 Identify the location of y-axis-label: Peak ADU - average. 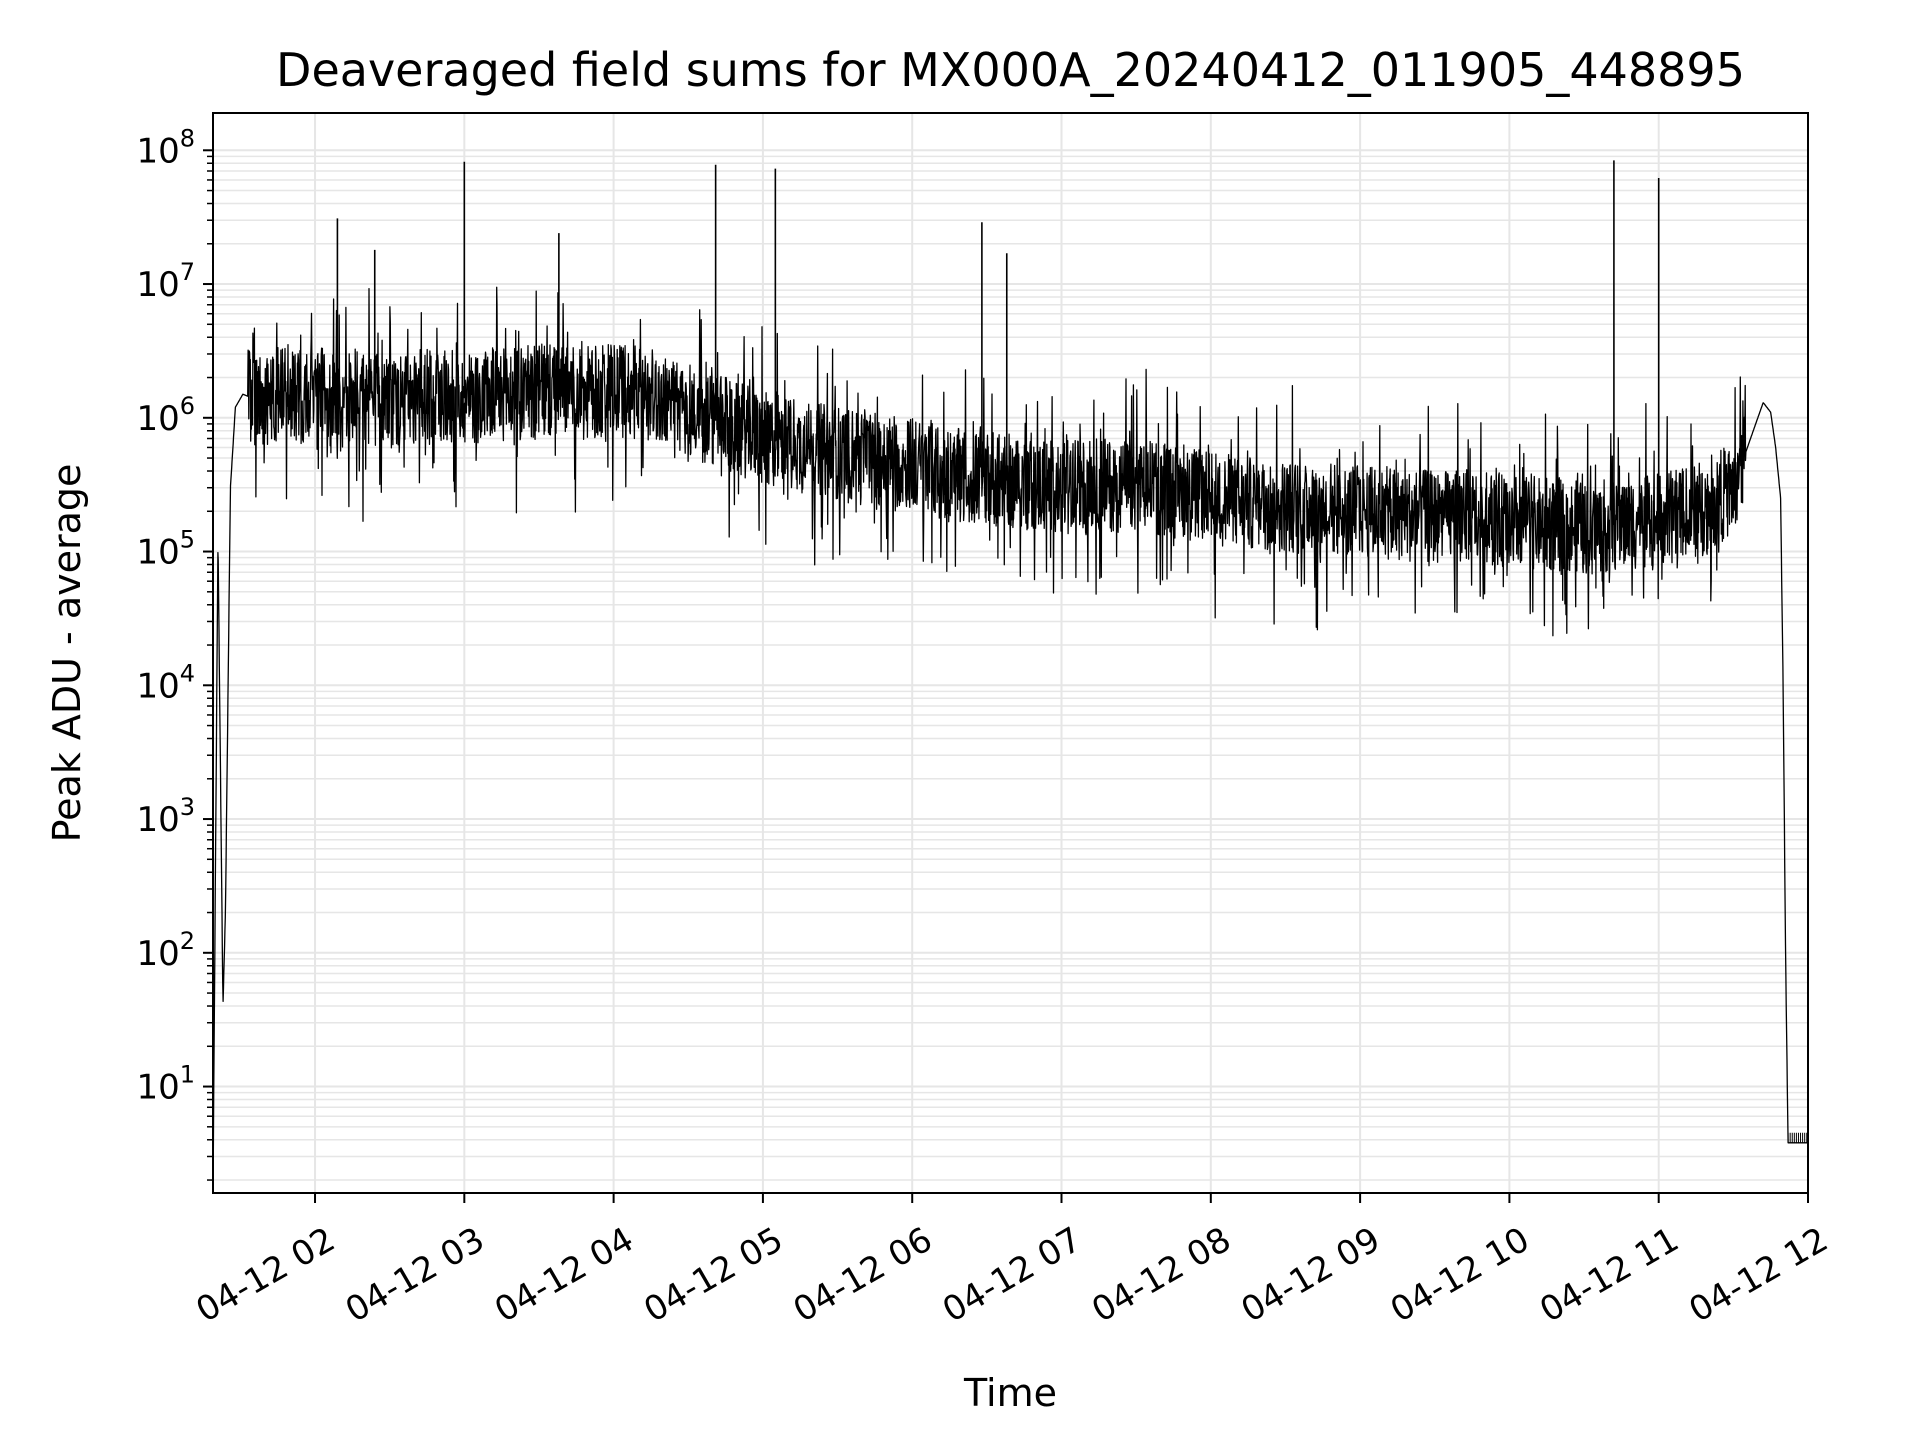
(67, 653).